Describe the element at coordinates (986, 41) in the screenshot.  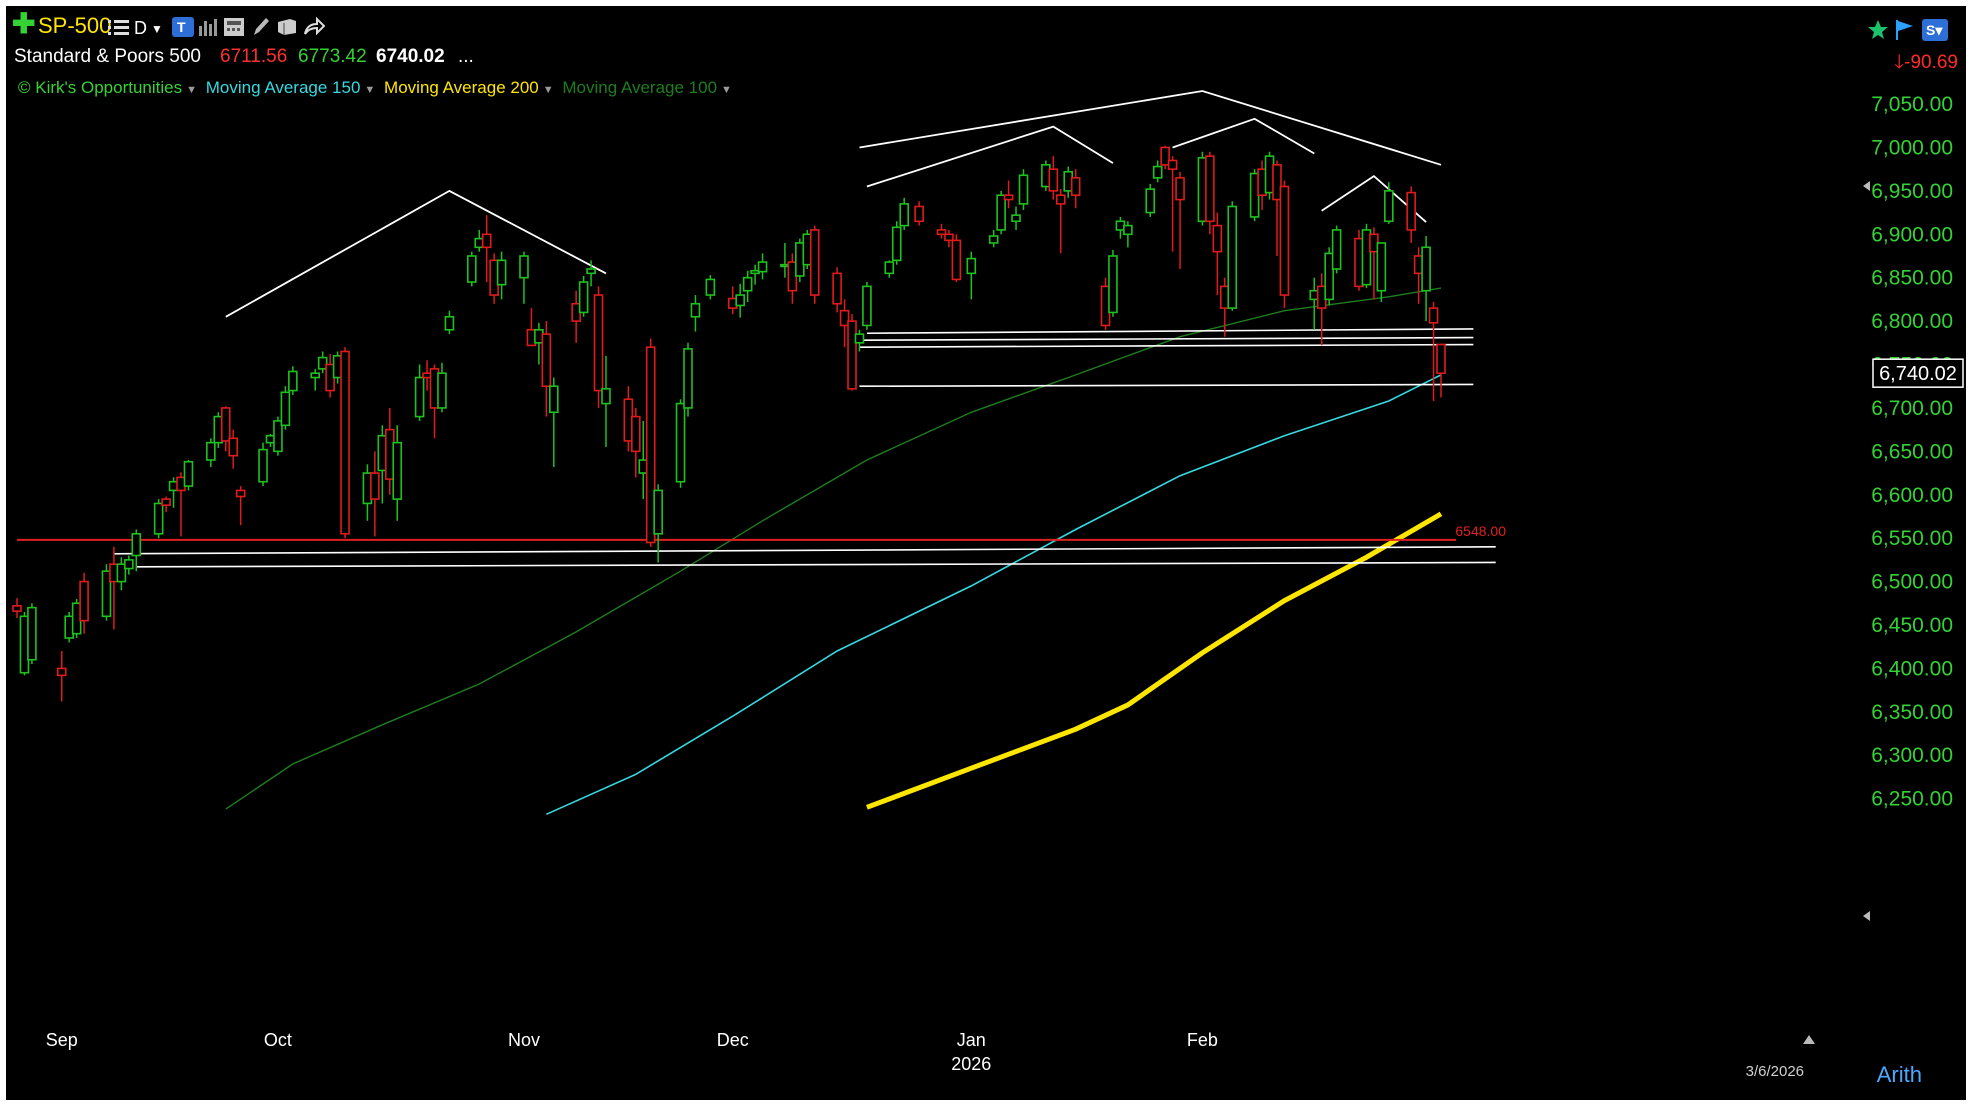
I see `toolbar: ✚ SP-500 D ▼ T` at that location.